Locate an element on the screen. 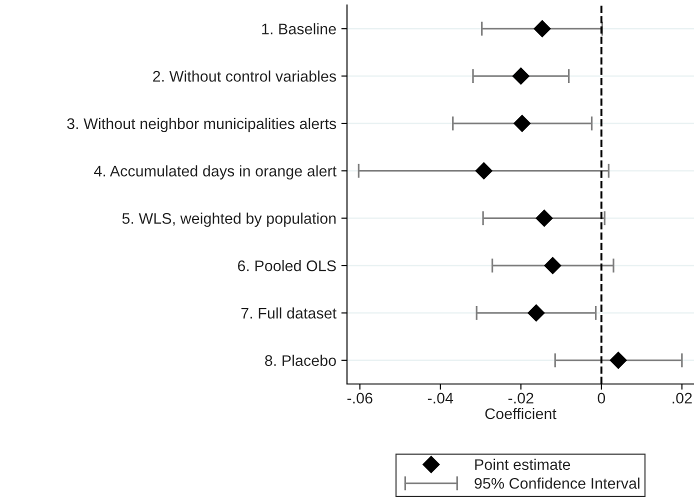  y-tick-label: 4. Accumulated days in orange alert is located at coordinates (215, 172).